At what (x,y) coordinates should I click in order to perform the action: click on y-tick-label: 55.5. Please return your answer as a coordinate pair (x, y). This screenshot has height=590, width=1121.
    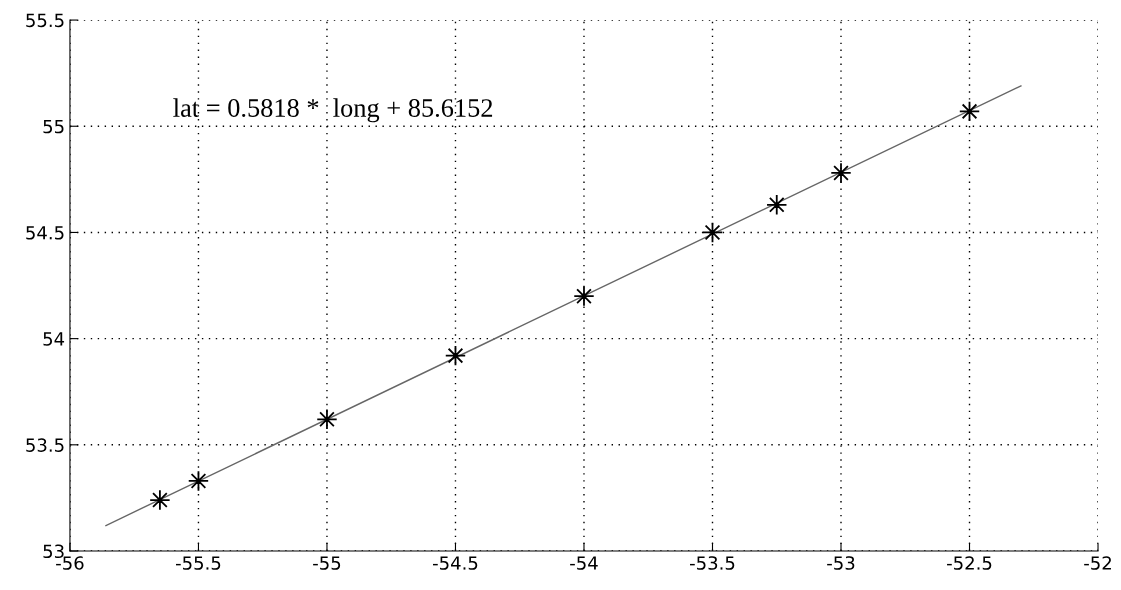
    Looking at the image, I should click on (45, 20).